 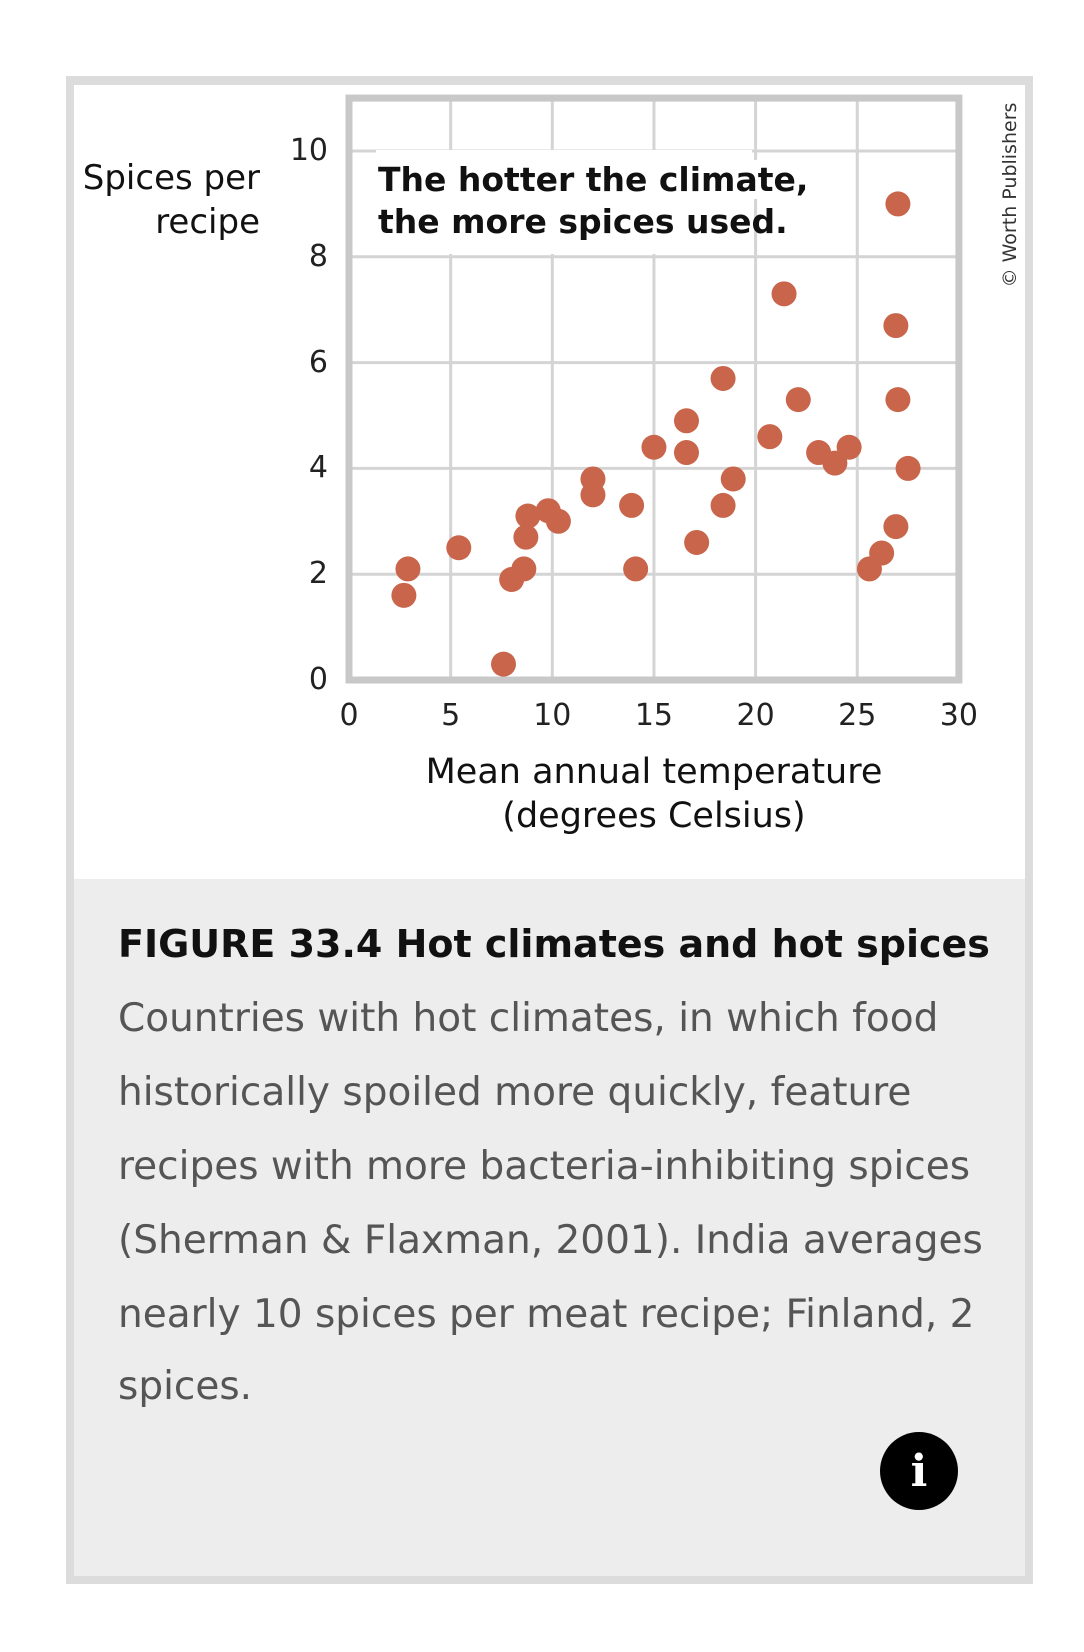 What do you see at coordinates (654, 772) in the screenshot?
I see `x-axis-label-line-1: Mean annual temperature` at bounding box center [654, 772].